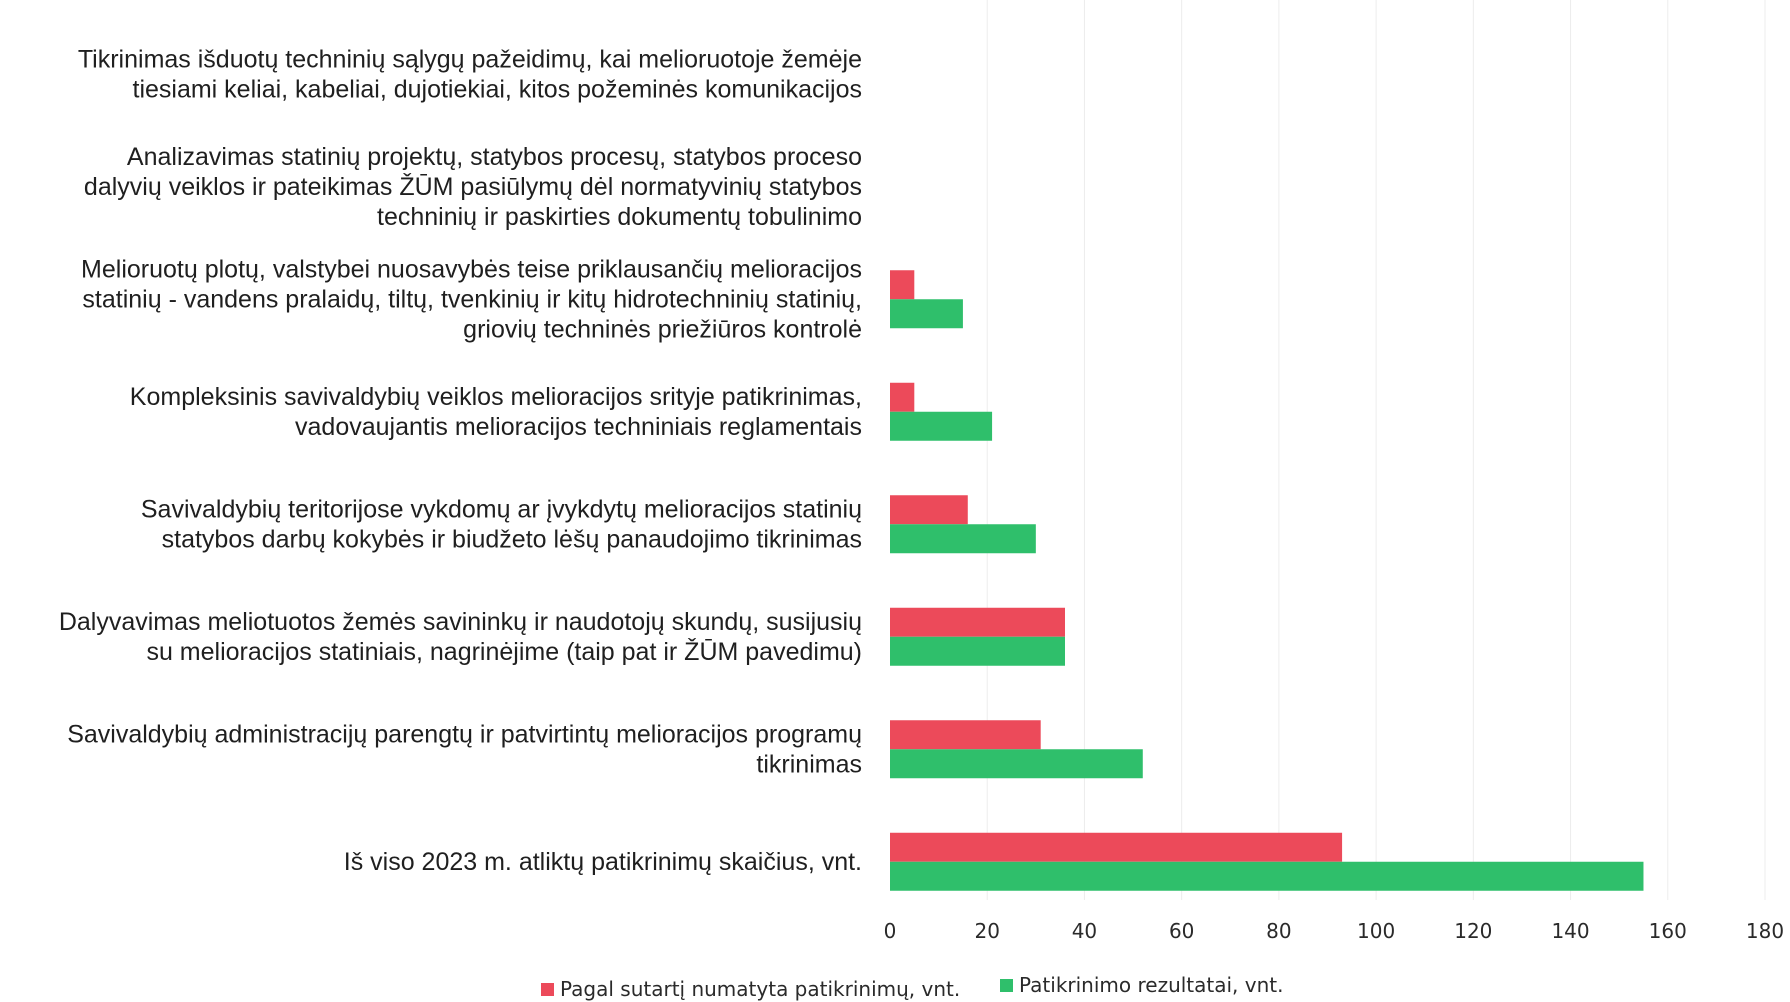 This screenshot has height=1002, width=1790. I want to click on legend-swatch-results, so click(1006, 985).